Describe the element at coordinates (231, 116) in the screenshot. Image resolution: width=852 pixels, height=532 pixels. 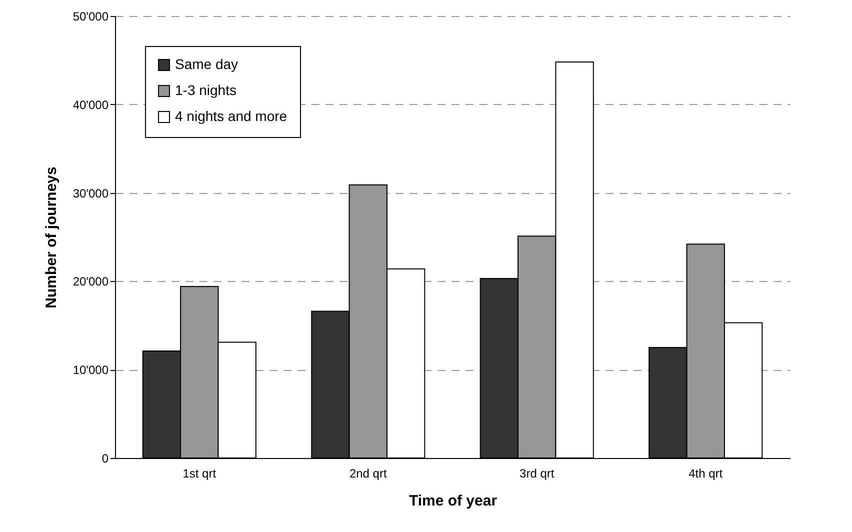
I see `legend-label: 4 nights and more` at that location.